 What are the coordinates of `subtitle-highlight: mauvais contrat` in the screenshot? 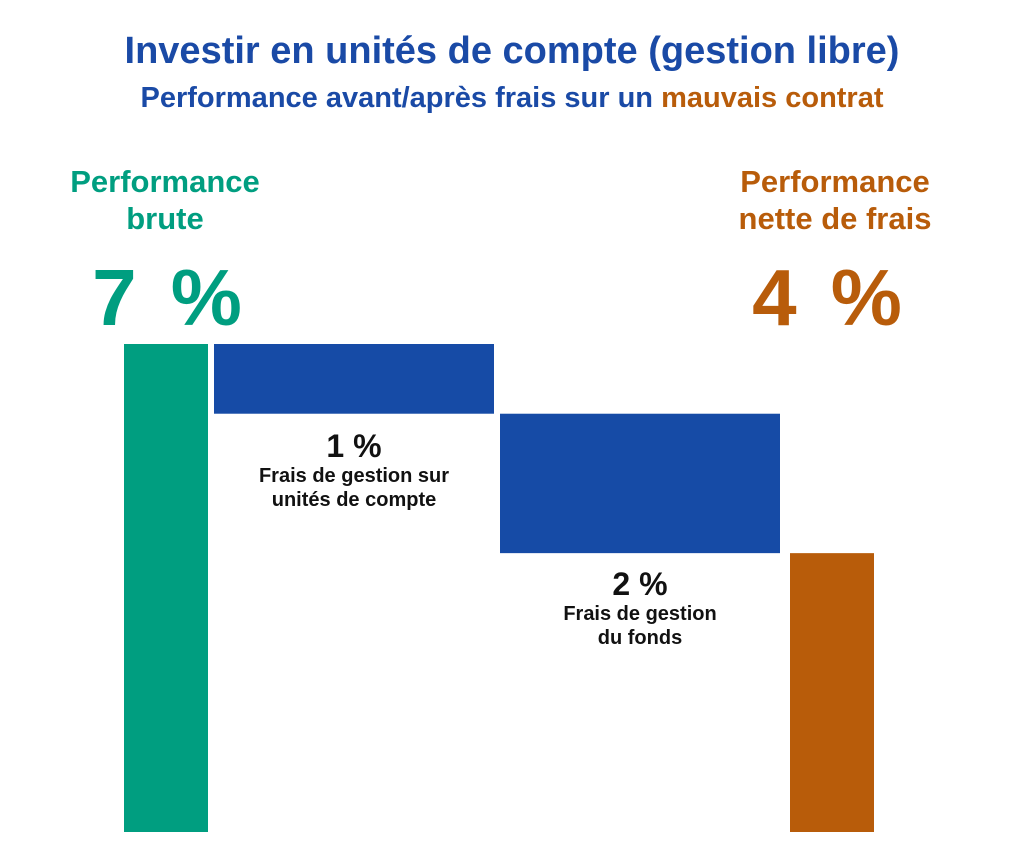 It's located at (772, 98).